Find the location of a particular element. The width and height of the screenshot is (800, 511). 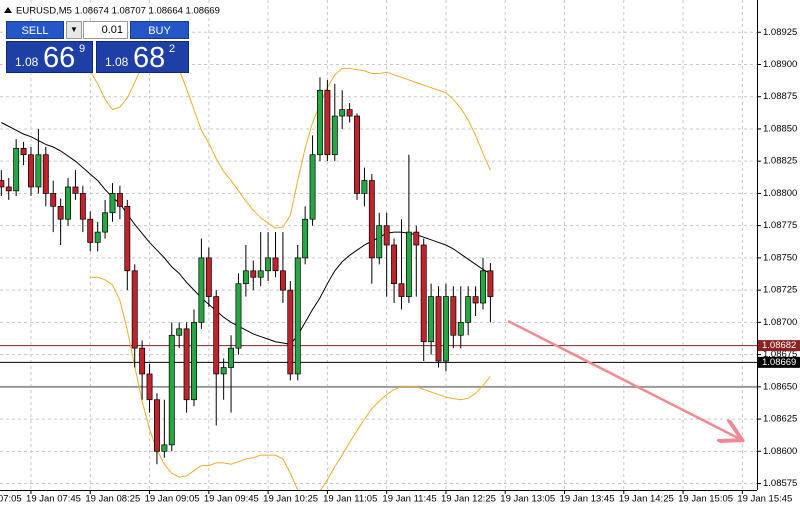

y-tick-label: 1.08650 is located at coordinates (780, 386).